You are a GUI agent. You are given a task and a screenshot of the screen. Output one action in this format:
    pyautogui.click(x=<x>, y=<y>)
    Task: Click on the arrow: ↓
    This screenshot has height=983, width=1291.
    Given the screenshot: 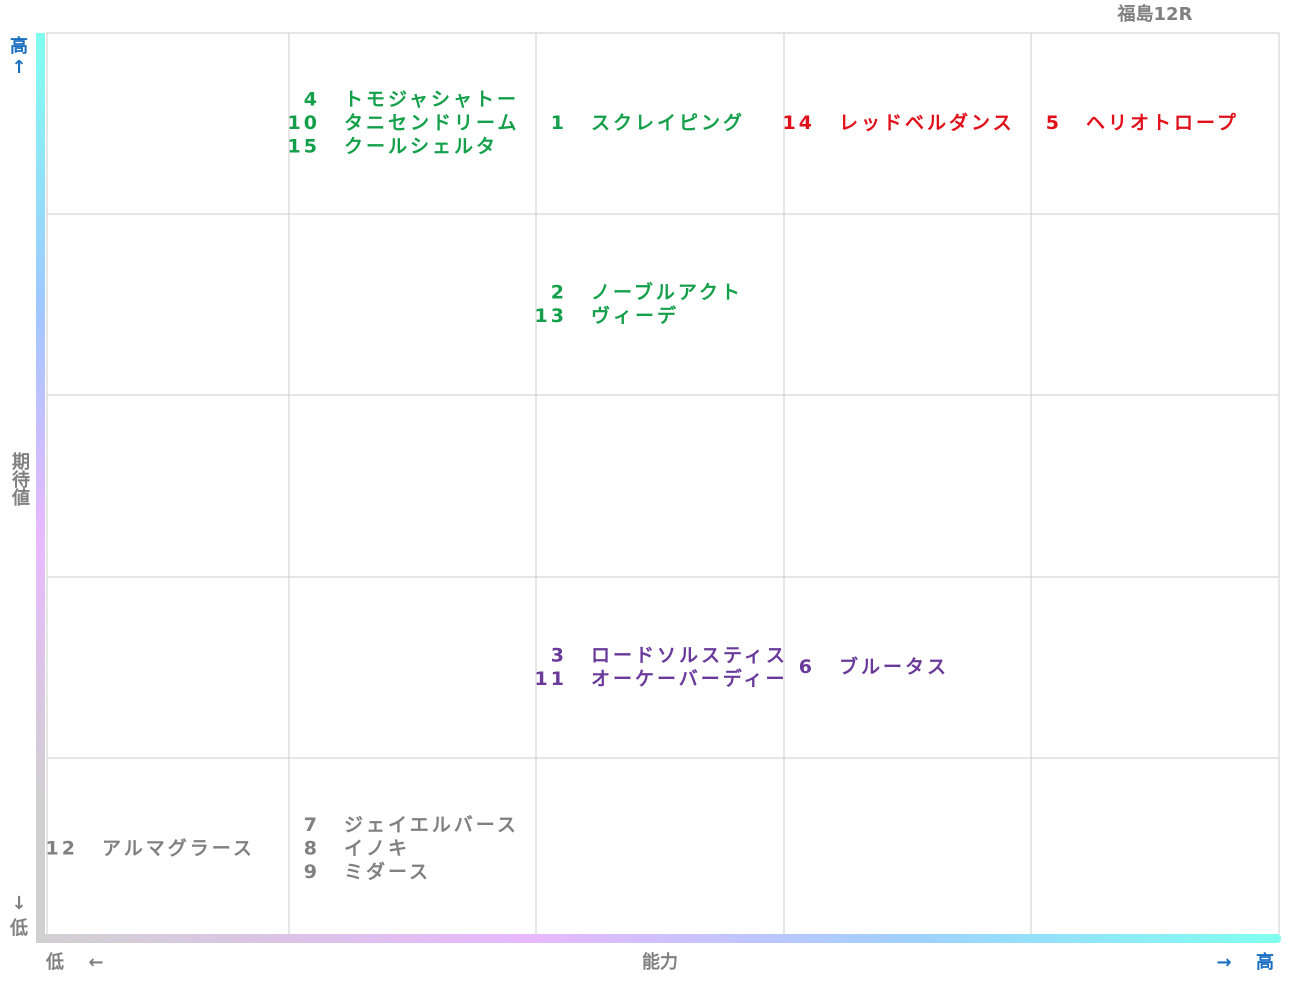 What is the action you would take?
    pyautogui.click(x=18, y=903)
    